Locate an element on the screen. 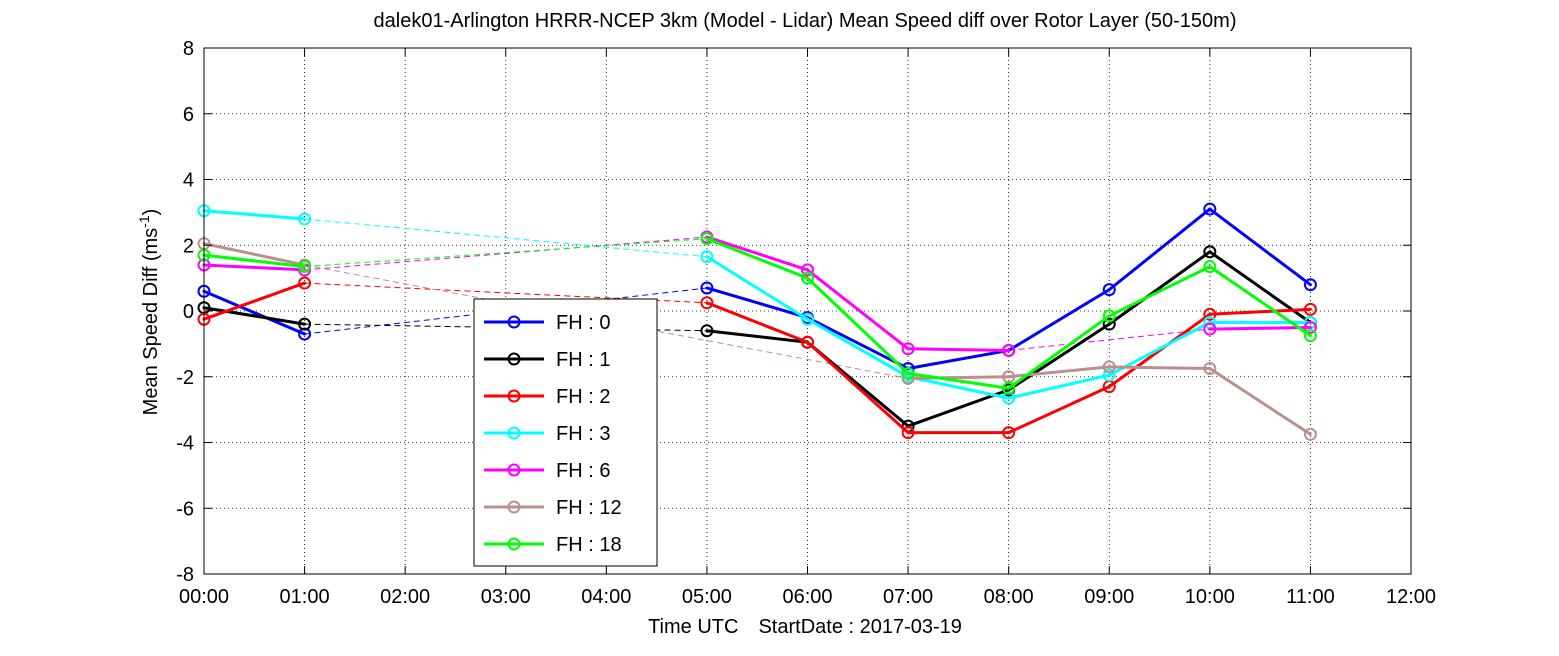 This screenshot has width=1559, height=656. x-tick-label: 03:00 is located at coordinates (506, 597).